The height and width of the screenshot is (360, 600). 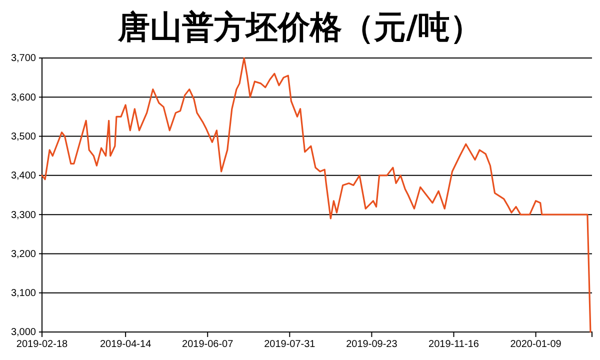 I want to click on chart-title: 唐山普方坯价格（元/吨）, so click(x=299, y=27).